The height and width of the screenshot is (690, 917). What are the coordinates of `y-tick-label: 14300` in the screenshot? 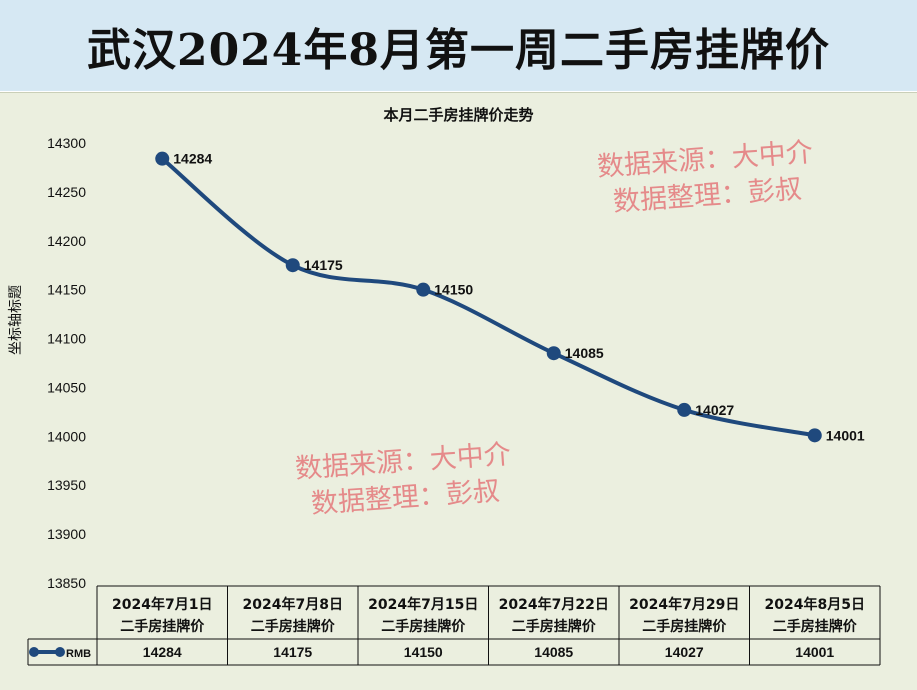 It's located at (66, 143).